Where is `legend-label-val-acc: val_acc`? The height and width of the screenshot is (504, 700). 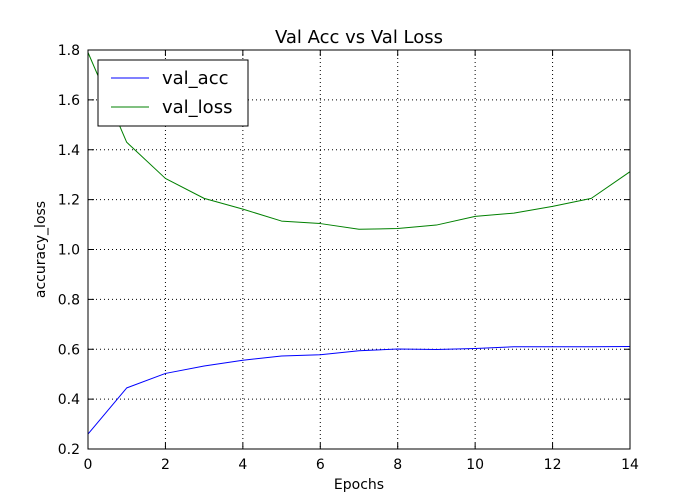 legend-label-val-acc: val_acc is located at coordinates (195, 78).